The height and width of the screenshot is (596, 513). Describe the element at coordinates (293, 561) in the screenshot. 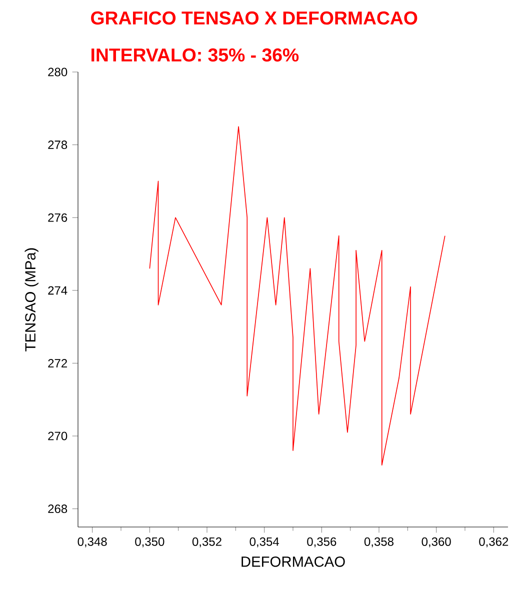

I see `x-axis-title: DEFORMACAO` at that location.